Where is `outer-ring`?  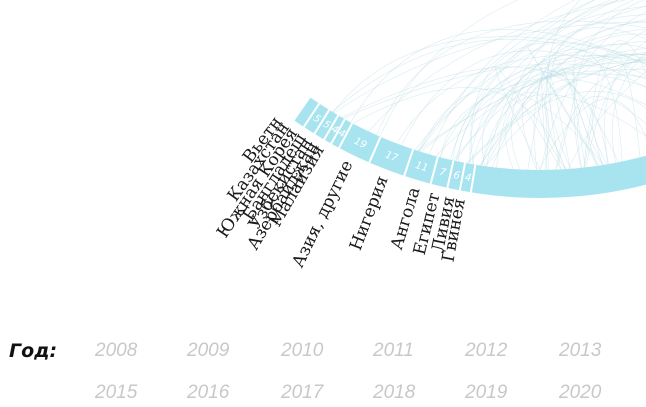 outer-ring is located at coordinates (470, 147).